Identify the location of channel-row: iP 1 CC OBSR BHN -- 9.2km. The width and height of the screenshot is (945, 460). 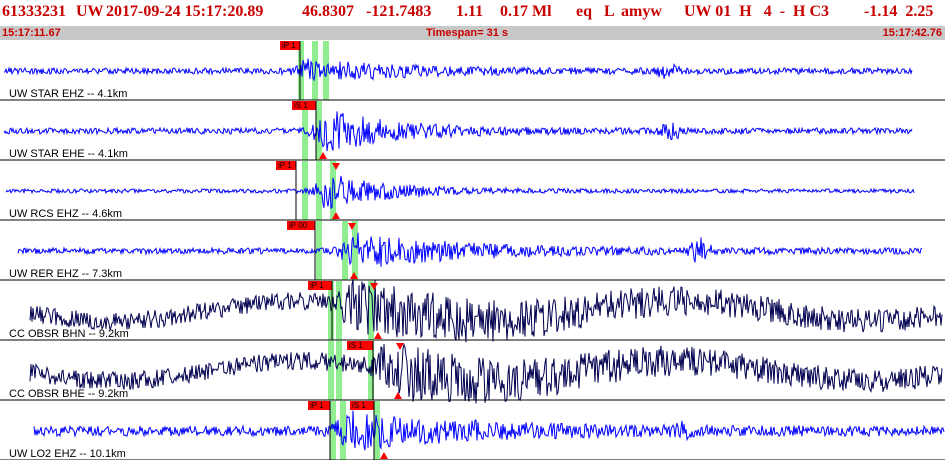
(472, 311).